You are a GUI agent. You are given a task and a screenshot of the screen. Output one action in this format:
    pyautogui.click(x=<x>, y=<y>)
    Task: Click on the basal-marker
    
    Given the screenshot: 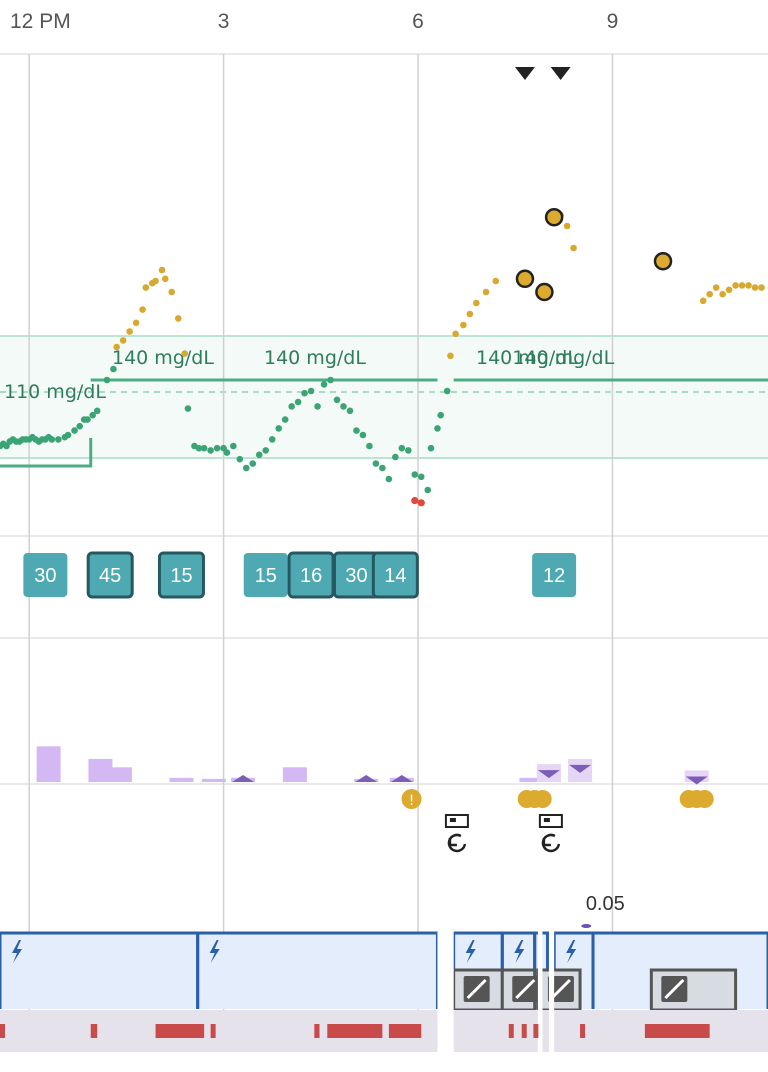 What is the action you would take?
    pyautogui.click(x=586, y=926)
    